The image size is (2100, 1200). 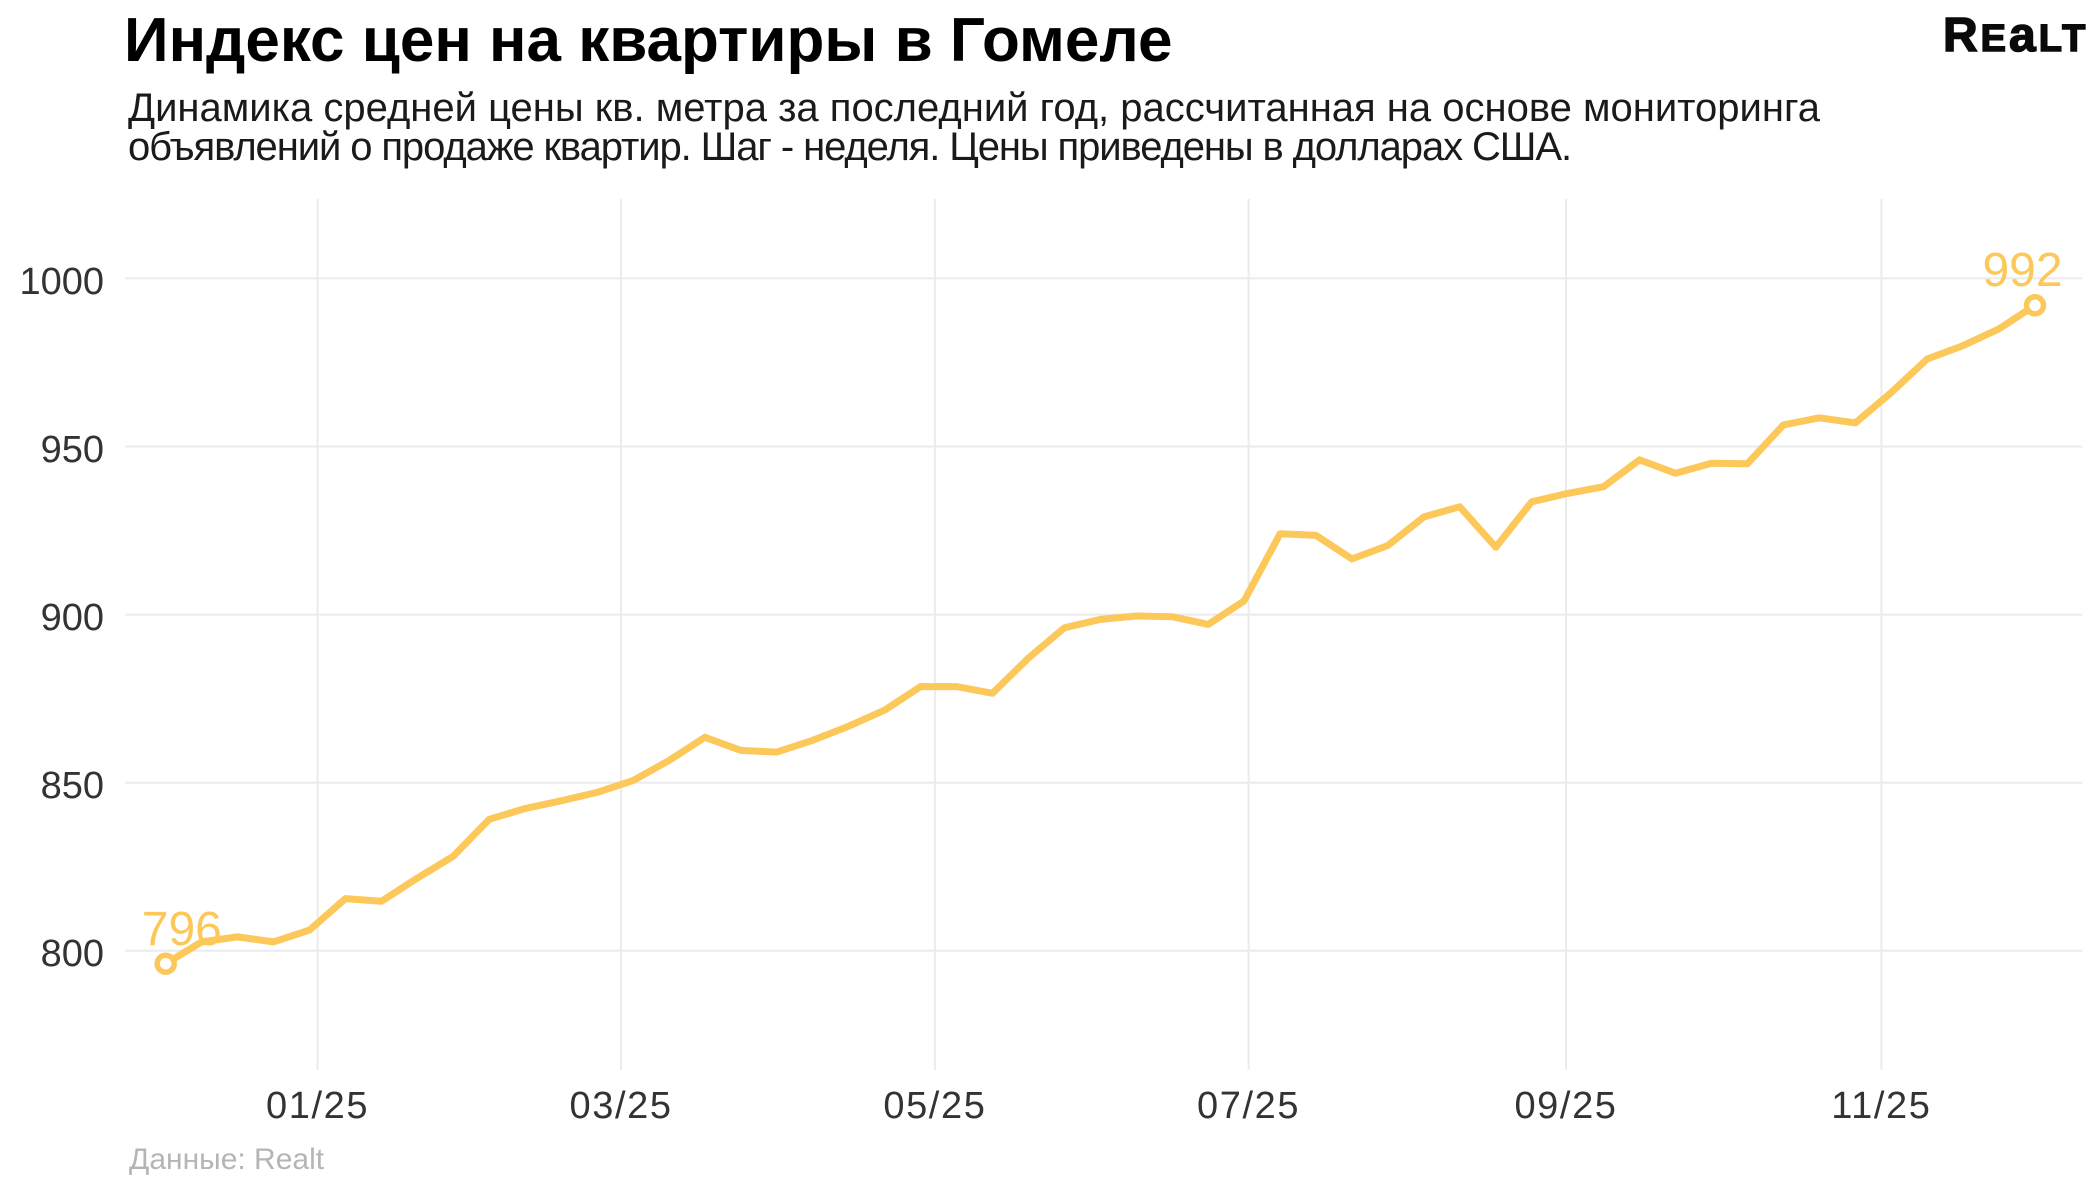 I want to click on svg-text: 09/25, so click(x=1565, y=1106).